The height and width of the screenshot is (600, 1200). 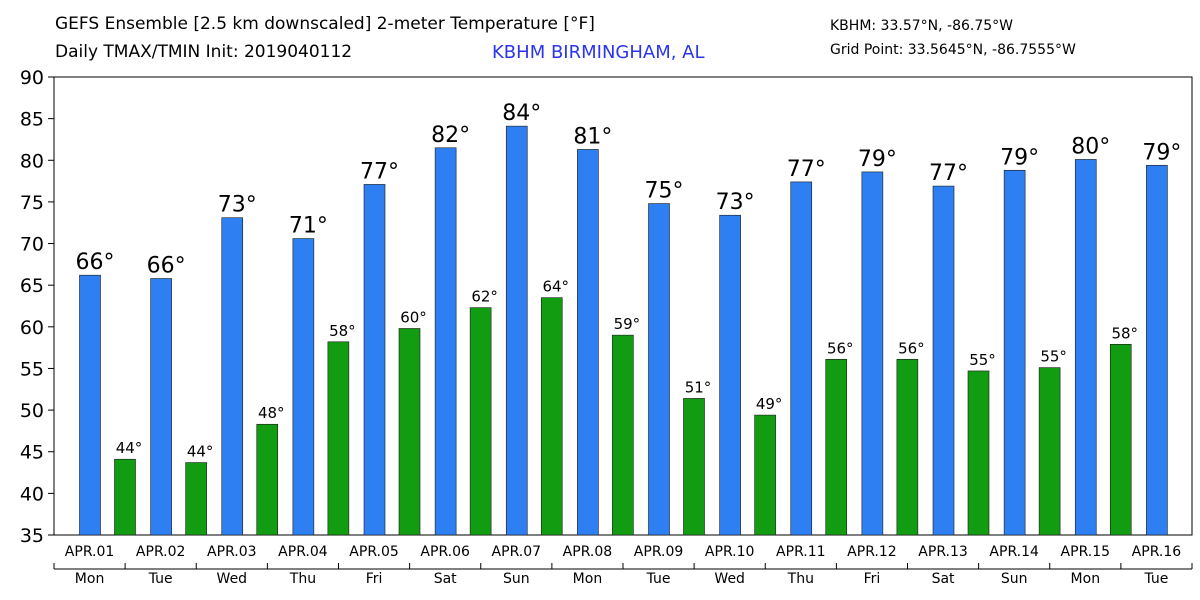 I want to click on x-tick-label: APR.05, so click(x=374, y=552).